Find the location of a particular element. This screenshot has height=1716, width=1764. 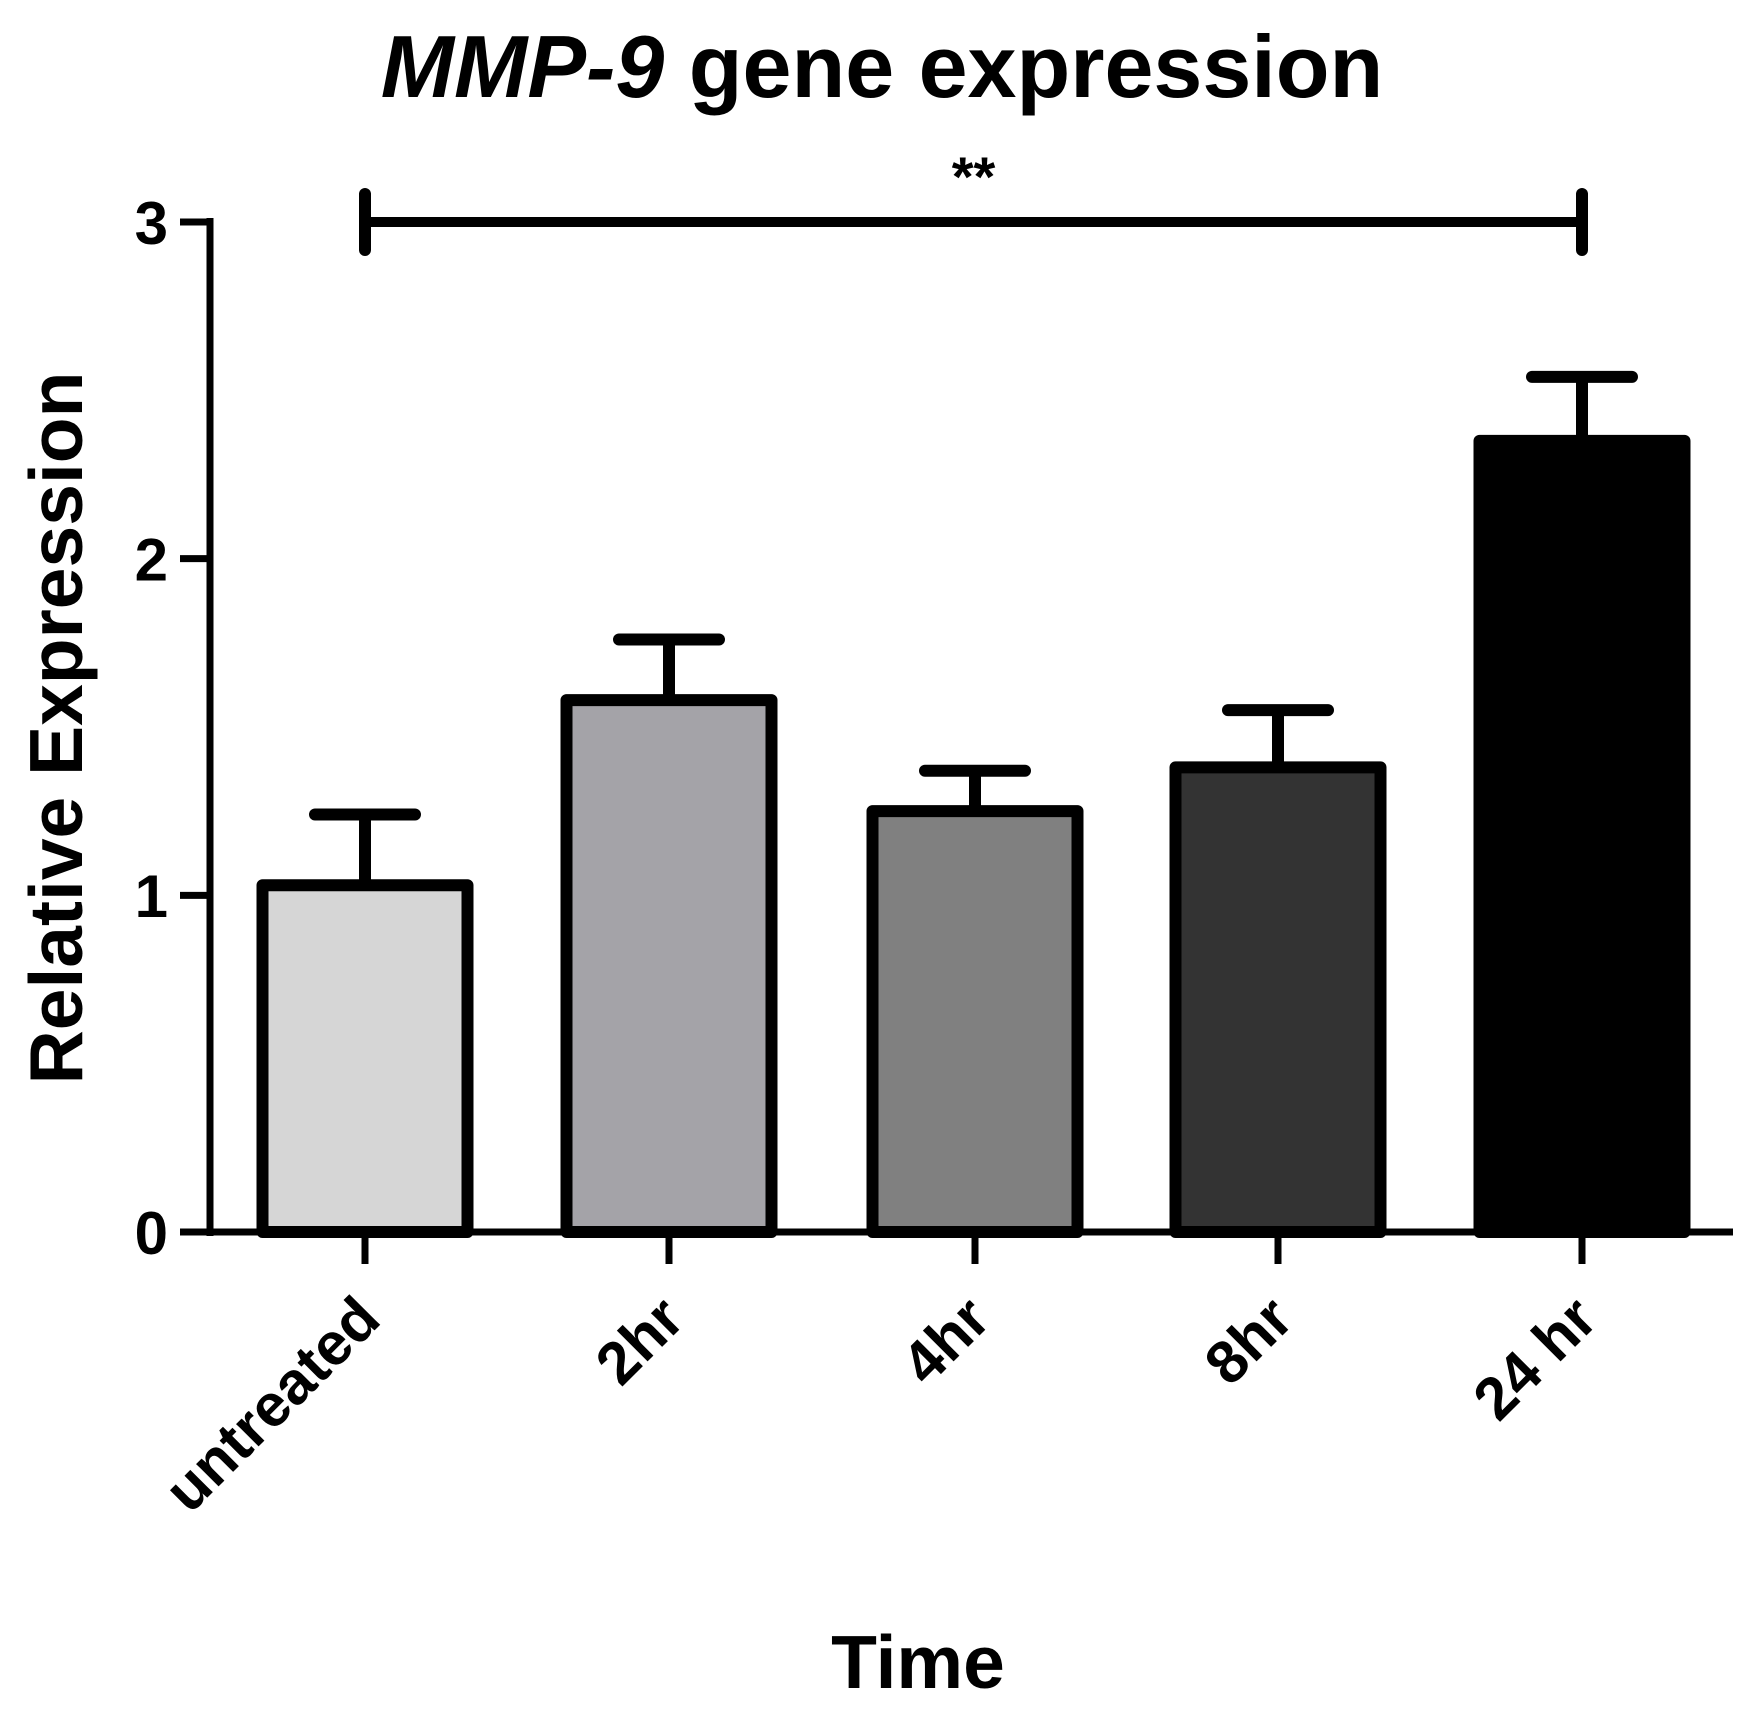

y-ticks: 0 1 2 3 is located at coordinates (172, 728).